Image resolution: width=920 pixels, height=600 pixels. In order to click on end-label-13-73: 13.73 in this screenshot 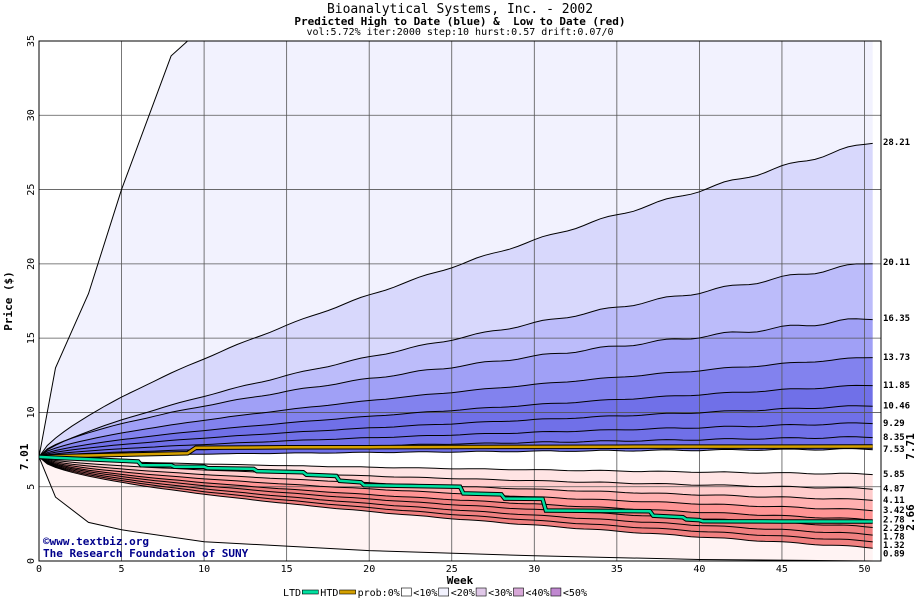, I will do `click(896, 358)`.